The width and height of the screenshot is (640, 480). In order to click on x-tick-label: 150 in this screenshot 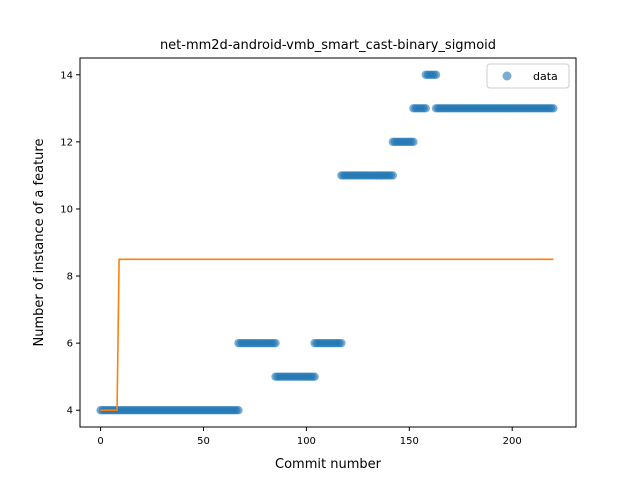, I will do `click(409, 441)`.